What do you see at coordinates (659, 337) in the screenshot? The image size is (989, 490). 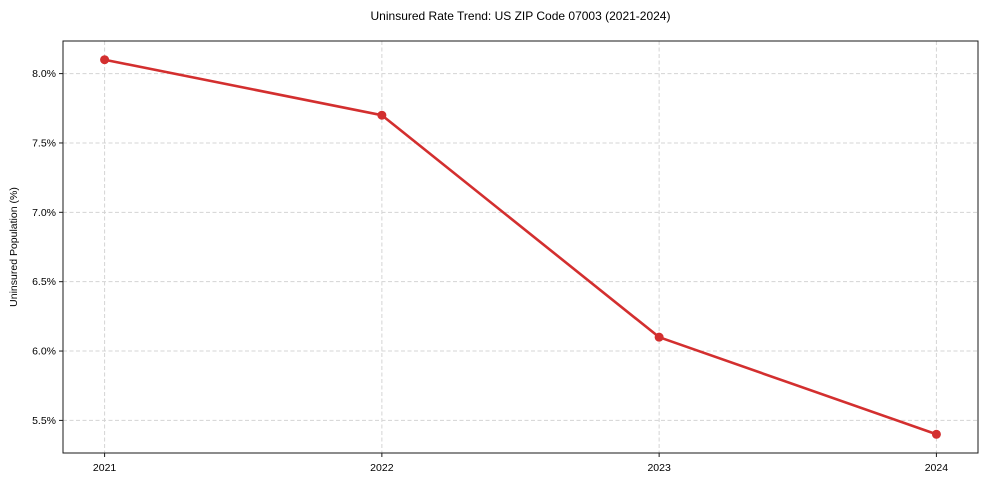 I see `data-point-2023` at bounding box center [659, 337].